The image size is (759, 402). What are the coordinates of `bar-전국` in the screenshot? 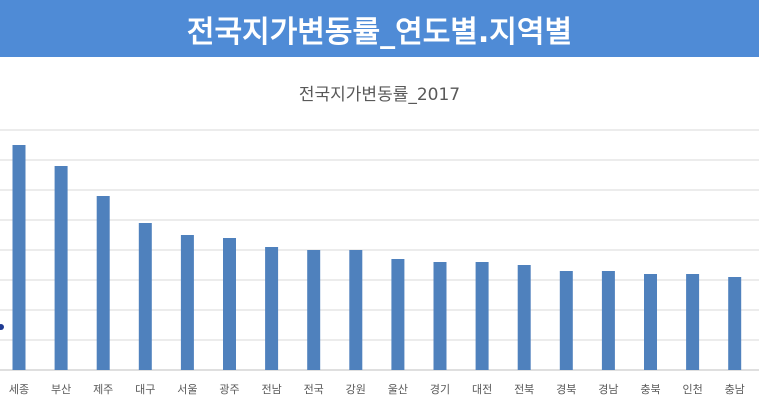 It's located at (314, 310).